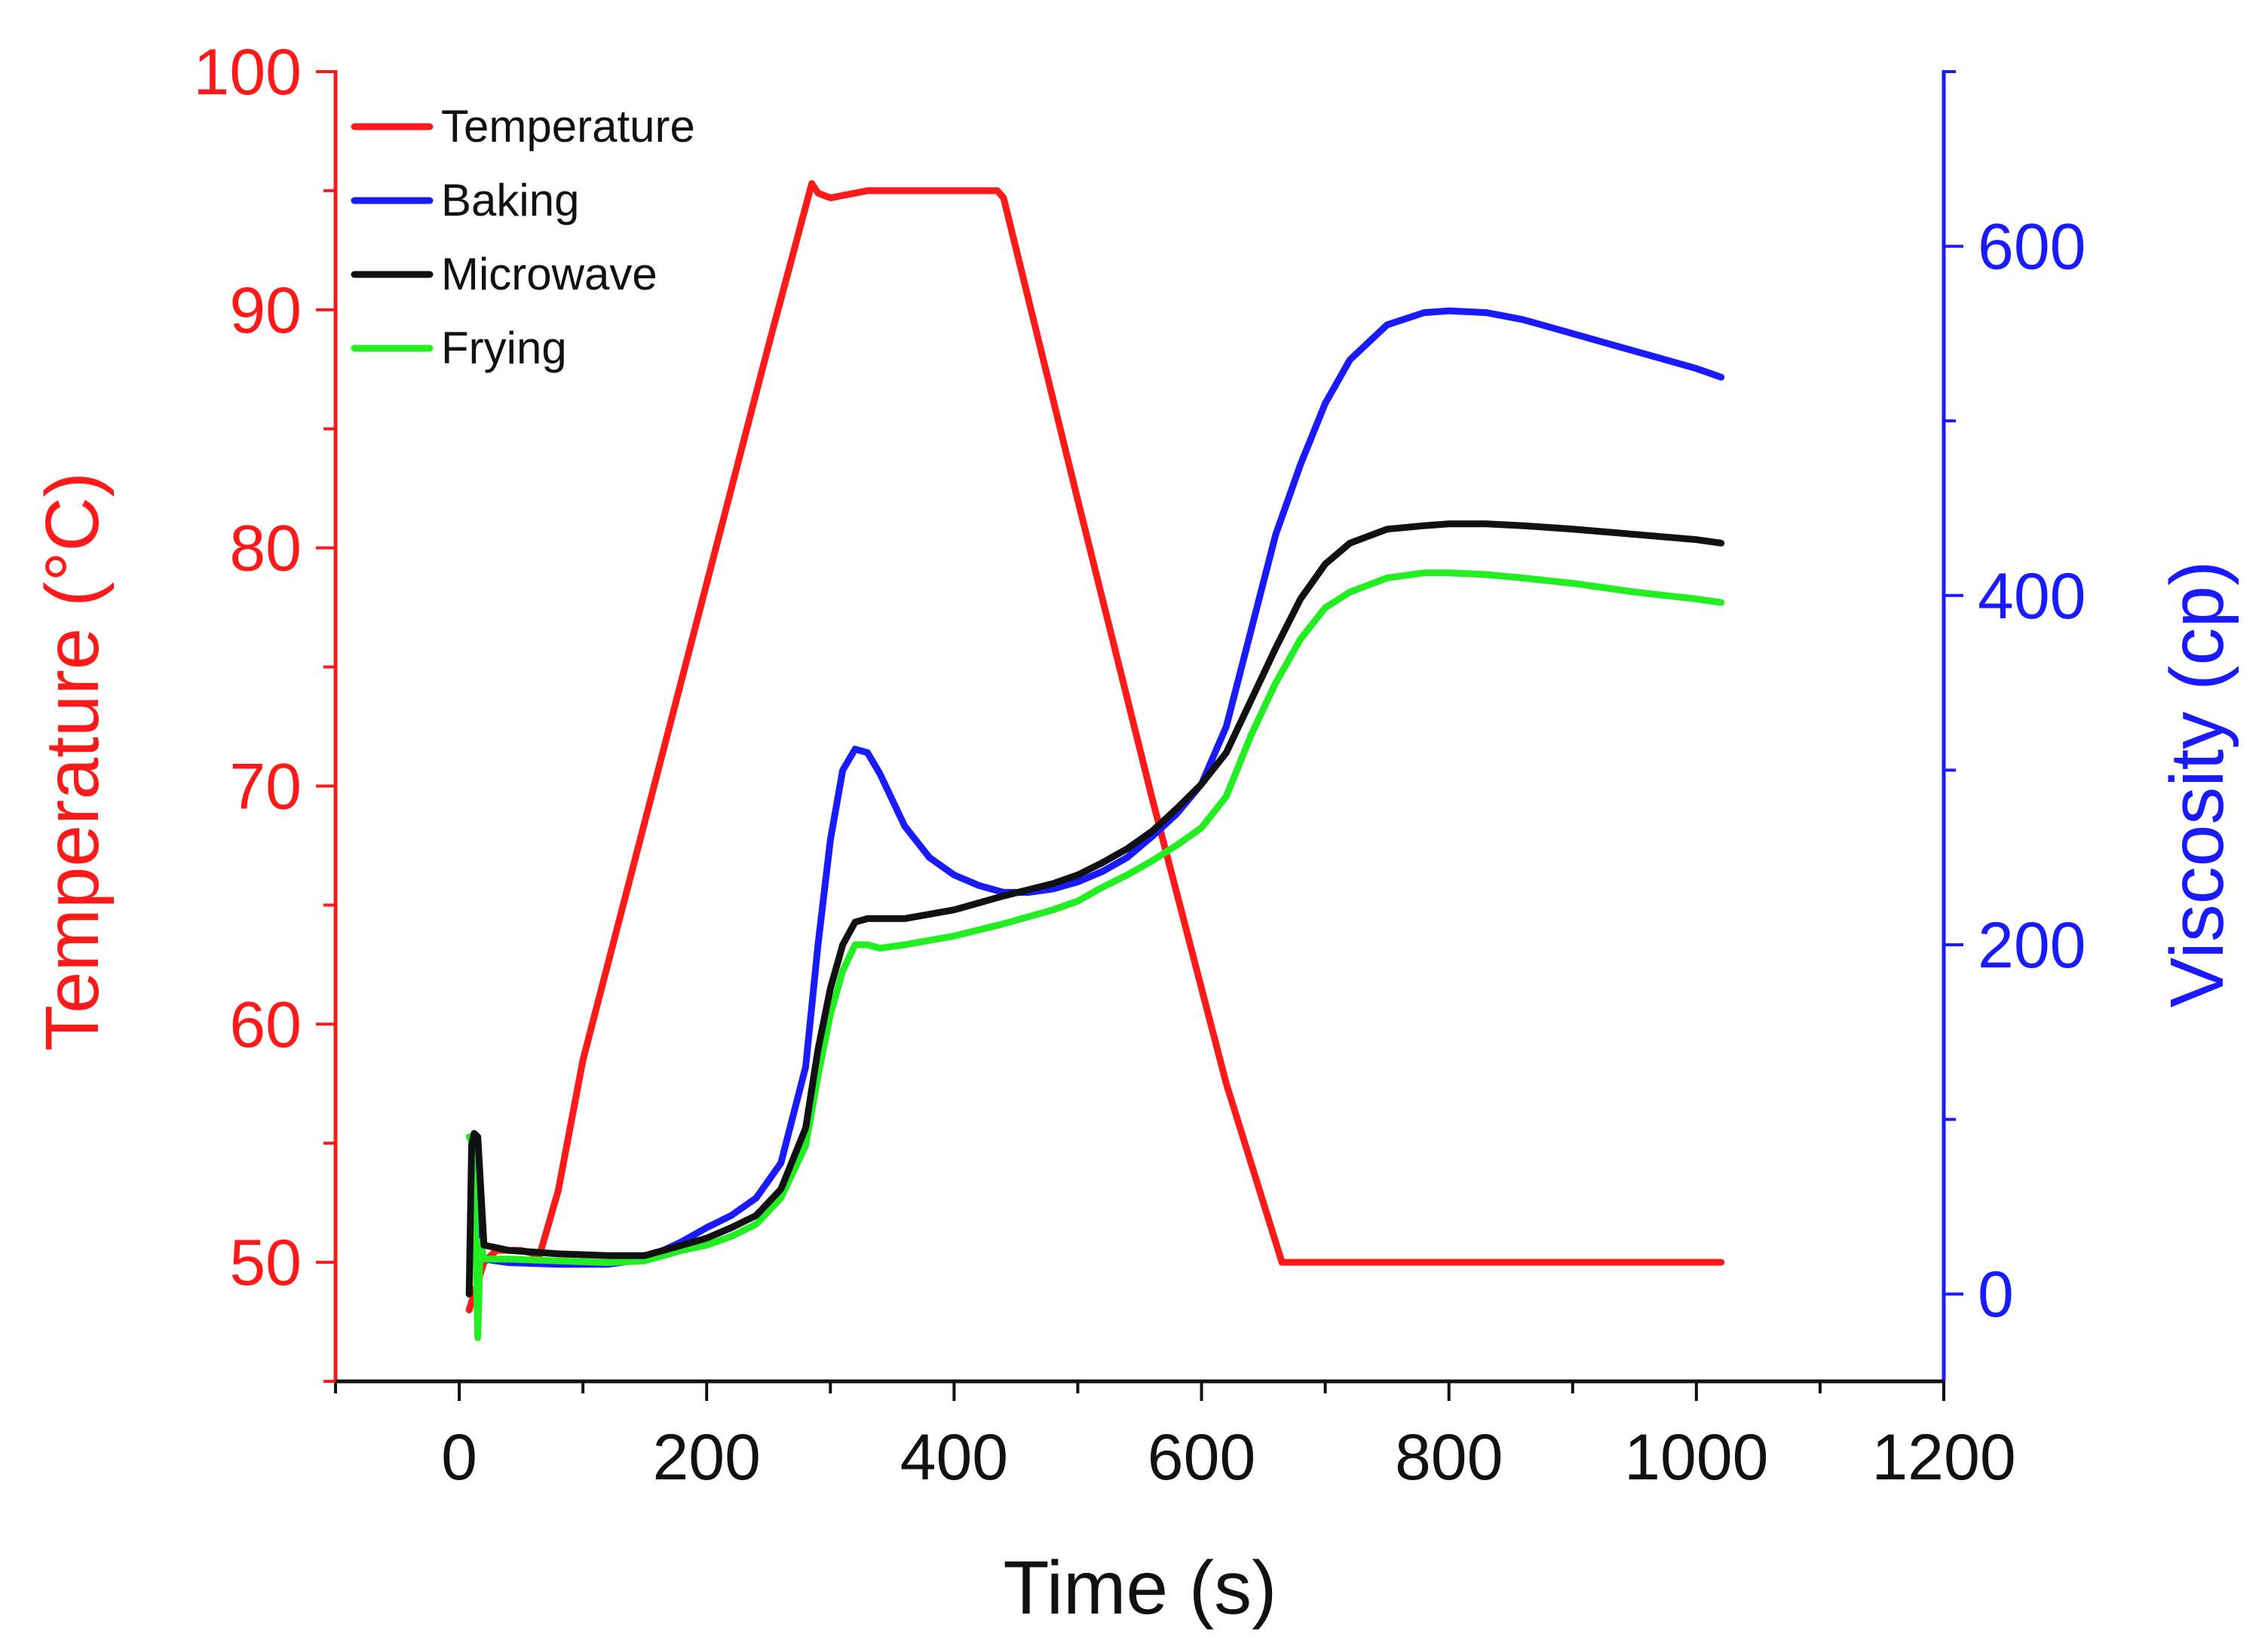 The height and width of the screenshot is (1646, 2268). Describe the element at coordinates (1202, 1457) in the screenshot. I see `x-tick-label: 600` at that location.